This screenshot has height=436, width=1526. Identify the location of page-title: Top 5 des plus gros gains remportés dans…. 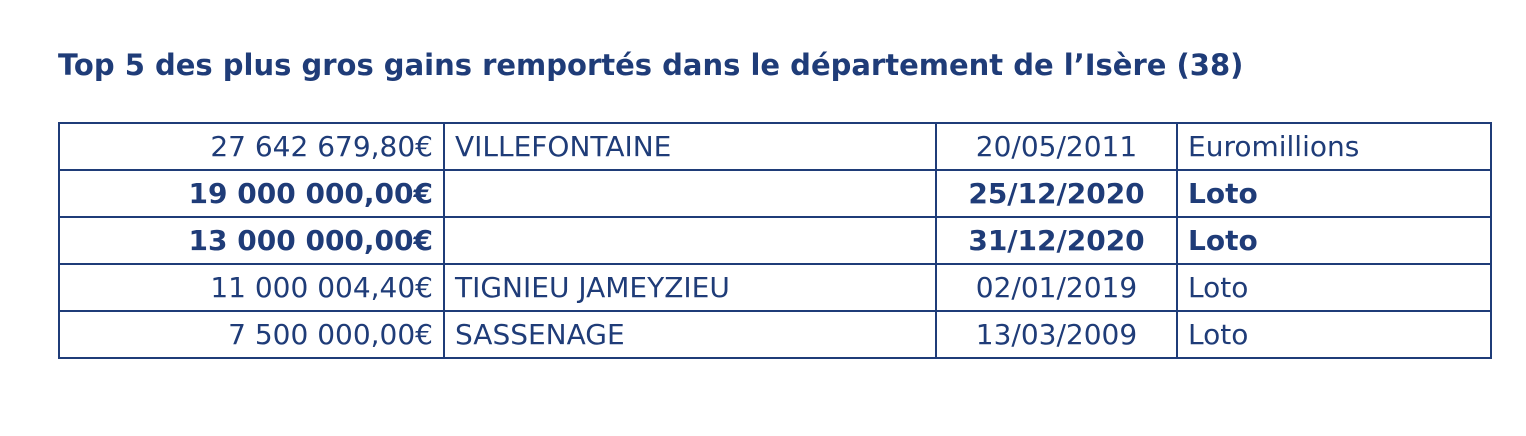
(651, 65).